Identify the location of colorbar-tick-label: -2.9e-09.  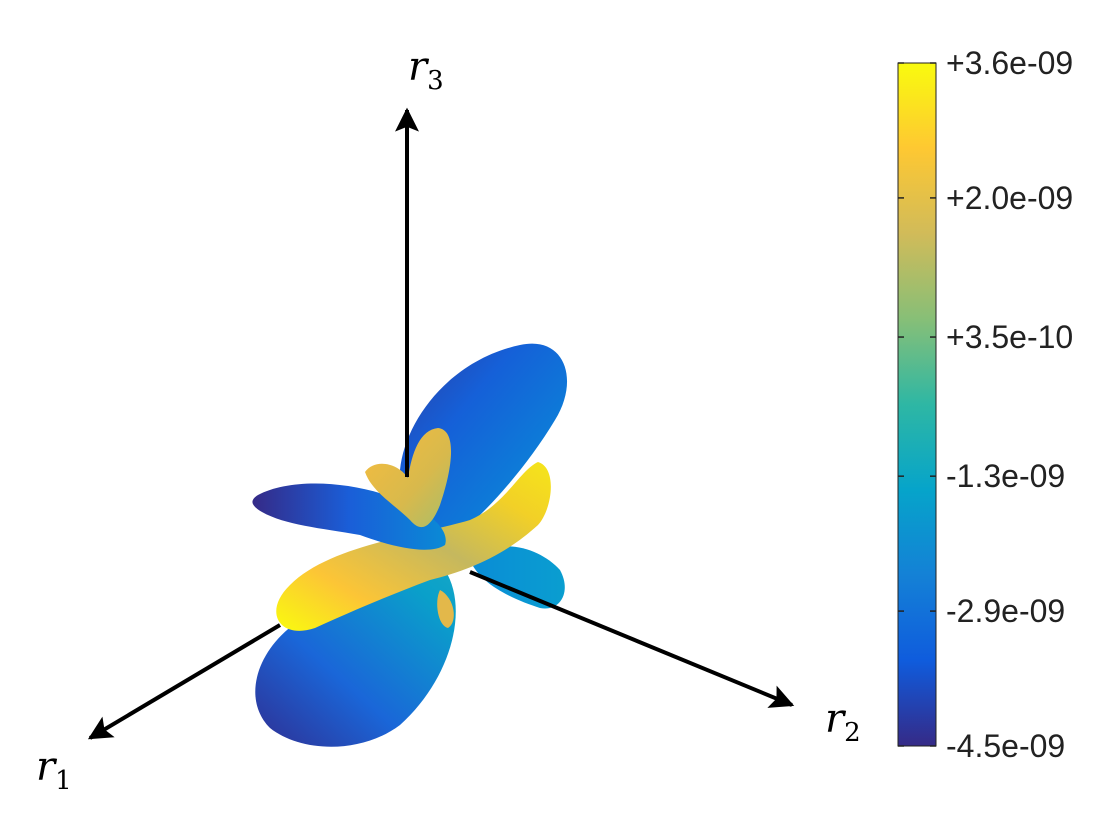
(1005, 611).